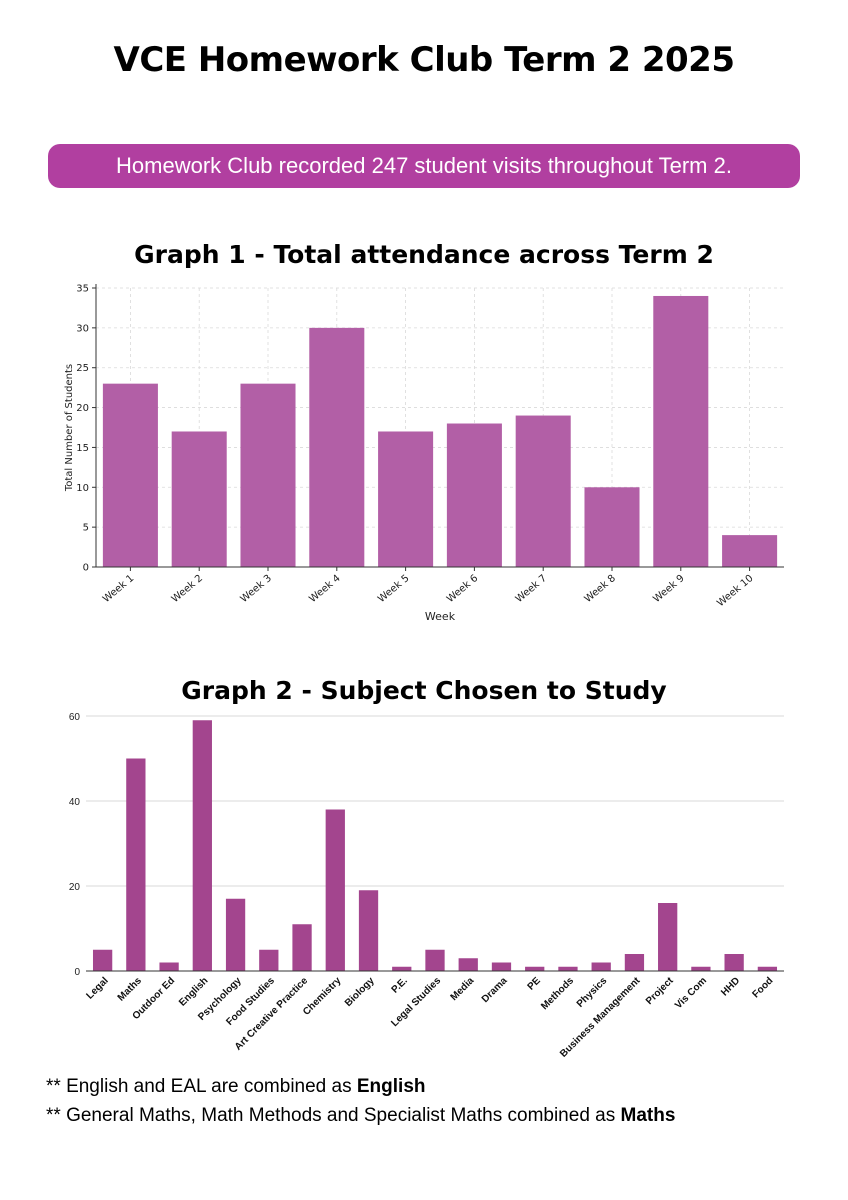 The image size is (848, 1200). I want to click on x-tick-label: Drama, so click(495, 990).